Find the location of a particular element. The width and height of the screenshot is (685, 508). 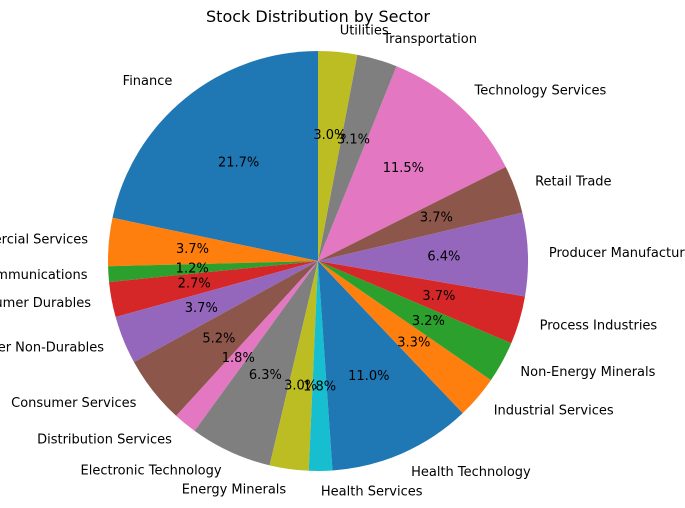

slice-category-label: Consumer Non-Durables is located at coordinates (52, 348).